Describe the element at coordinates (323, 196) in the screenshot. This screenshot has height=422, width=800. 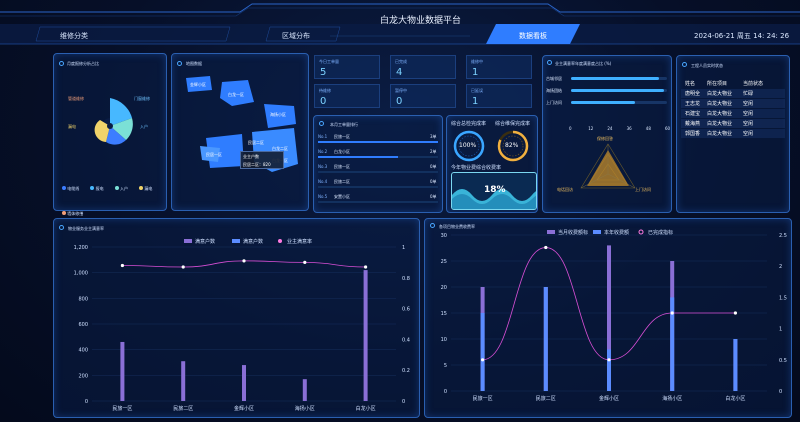
I see `rank-no: No.5` at that location.